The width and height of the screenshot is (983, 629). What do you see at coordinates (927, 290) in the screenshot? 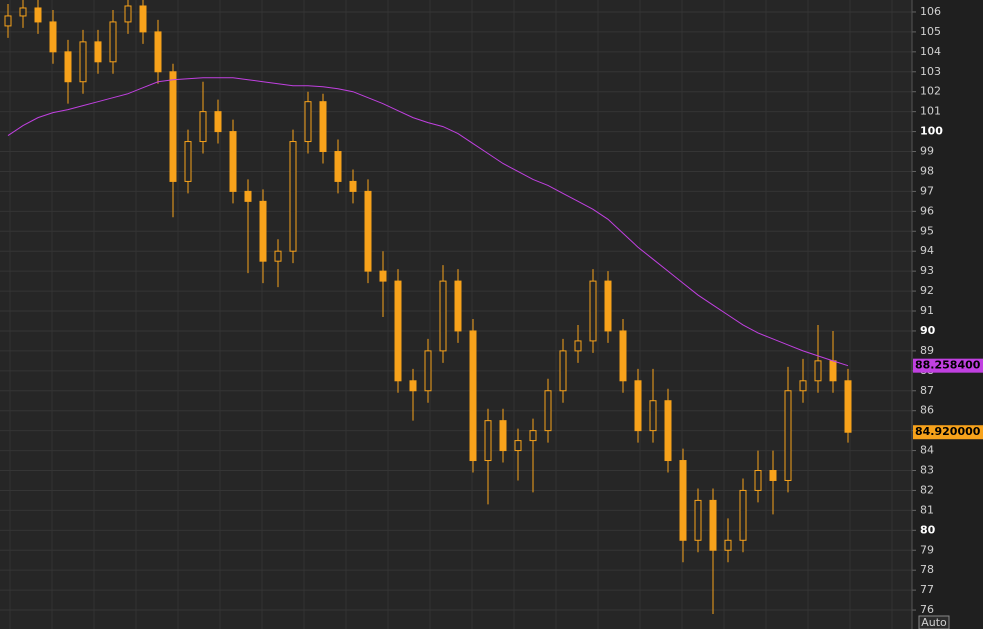
I see `y-tick-label: 92` at bounding box center [927, 290].